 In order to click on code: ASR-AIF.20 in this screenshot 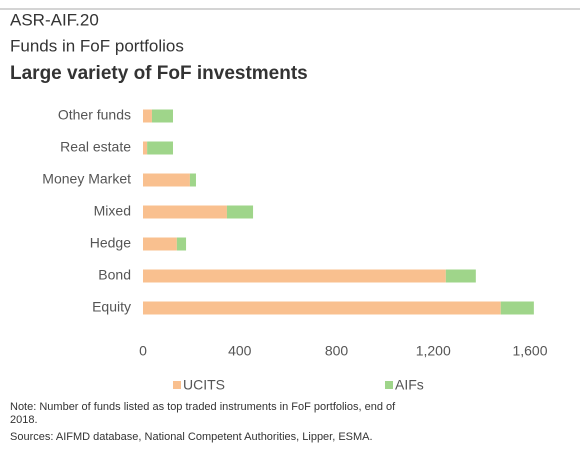, I will do `click(54, 19)`.